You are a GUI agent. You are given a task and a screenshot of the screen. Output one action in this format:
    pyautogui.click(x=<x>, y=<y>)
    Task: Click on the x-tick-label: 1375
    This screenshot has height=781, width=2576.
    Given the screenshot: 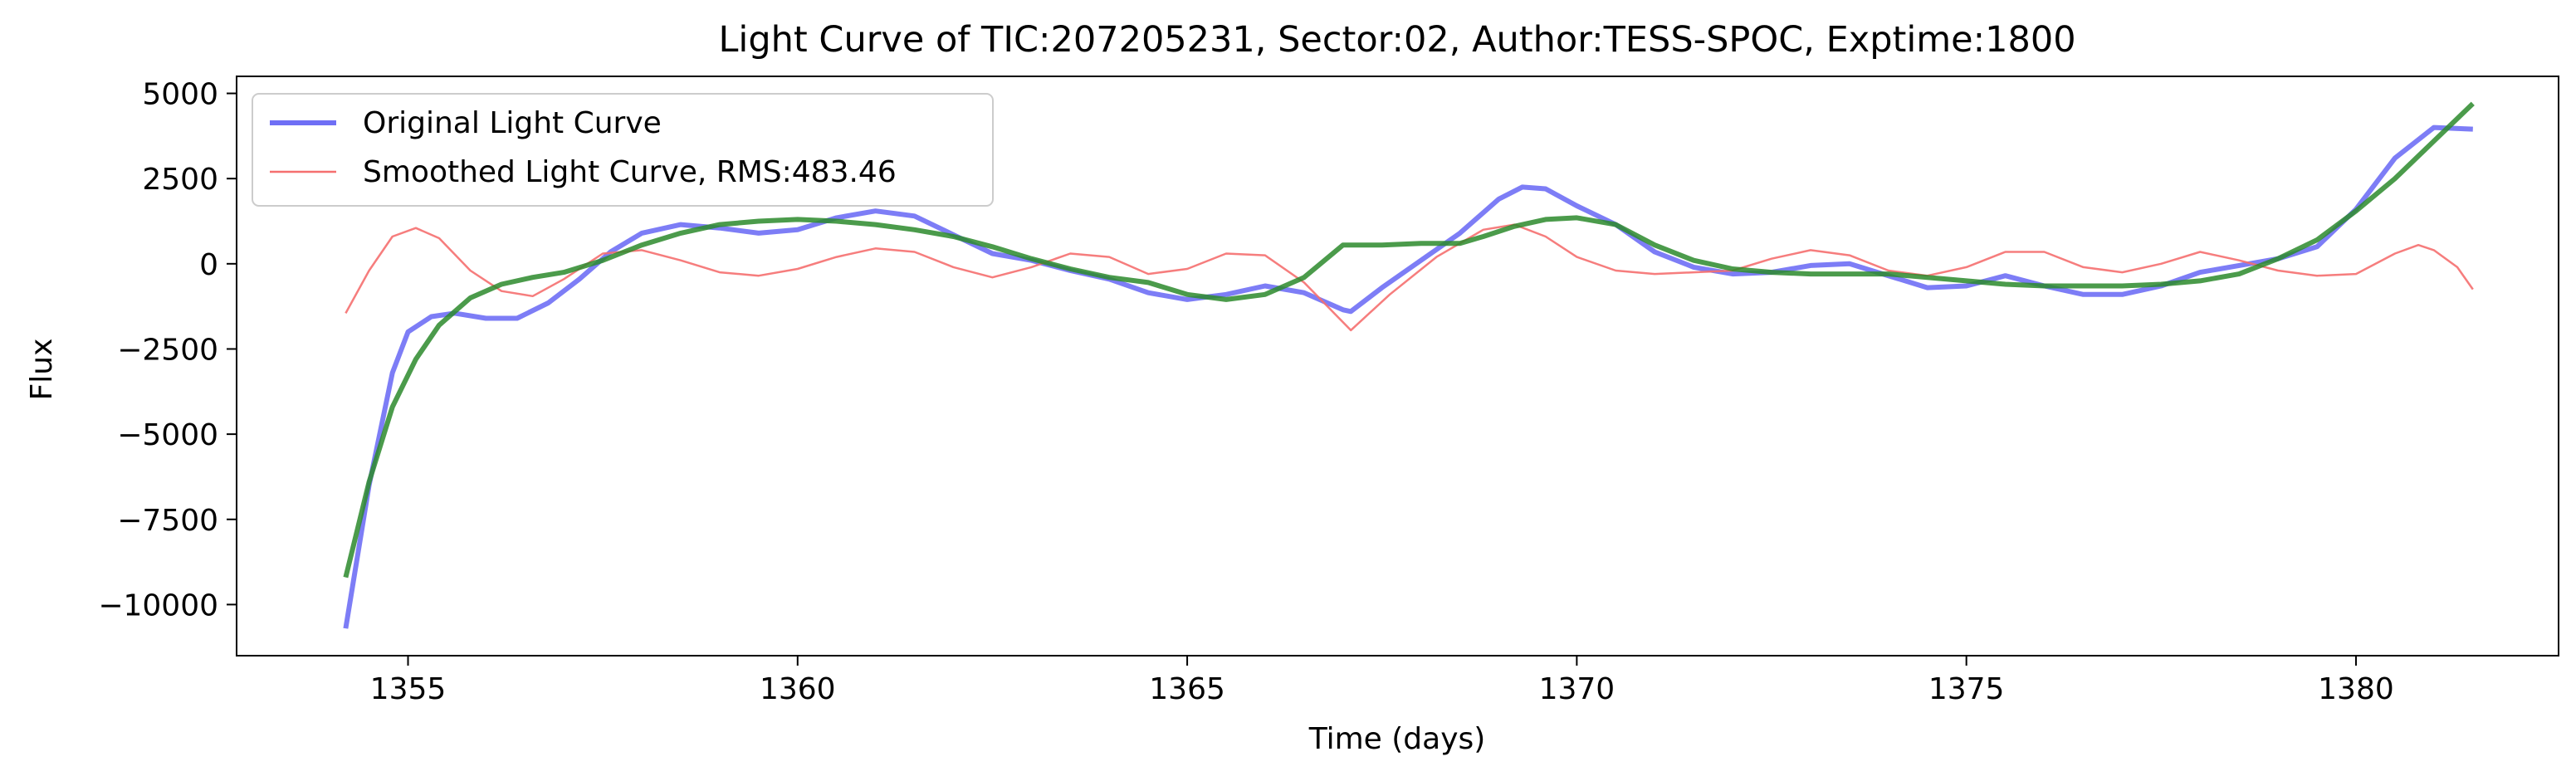 What is the action you would take?
    pyautogui.click(x=1966, y=689)
    